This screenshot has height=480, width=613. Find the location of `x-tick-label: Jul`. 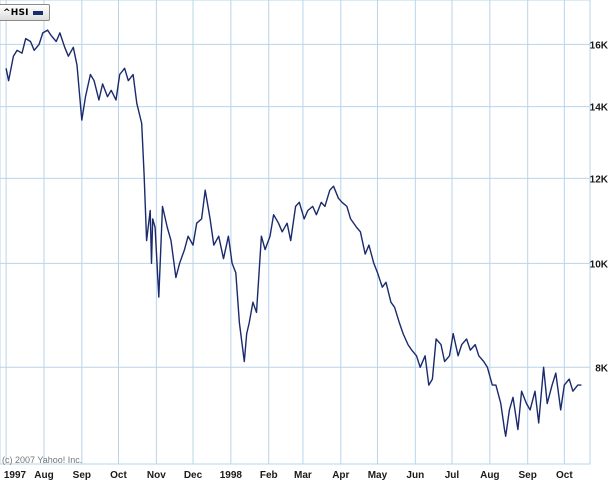

x-tick-label: Jul is located at coordinates (452, 475).